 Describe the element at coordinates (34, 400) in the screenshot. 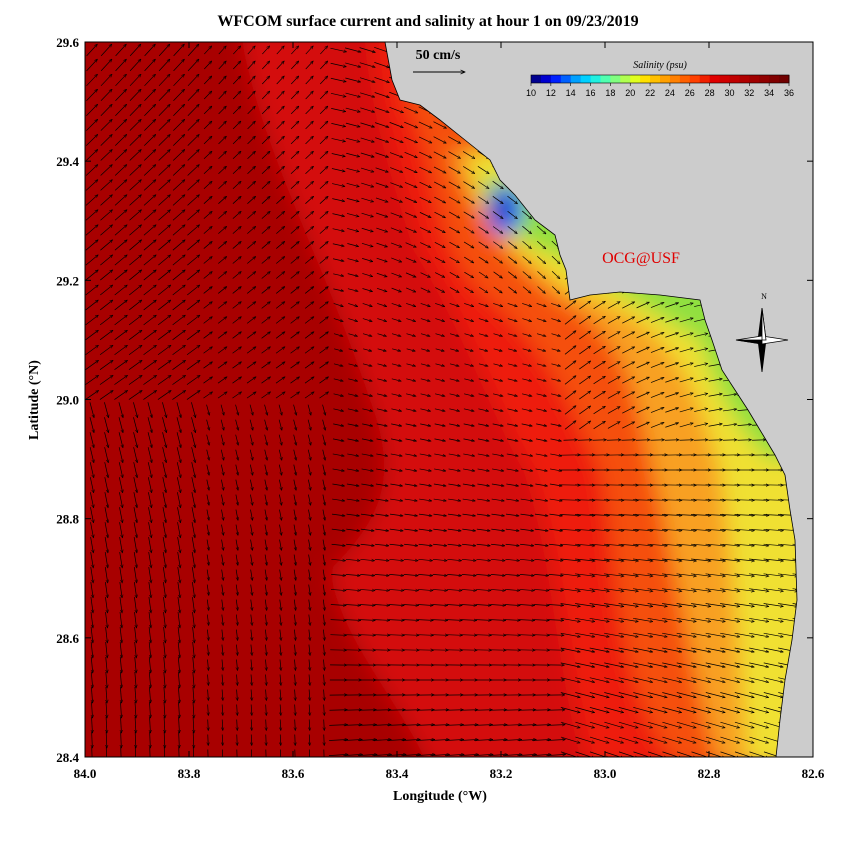

I see `y-axis-label: Latitude (°N)` at that location.